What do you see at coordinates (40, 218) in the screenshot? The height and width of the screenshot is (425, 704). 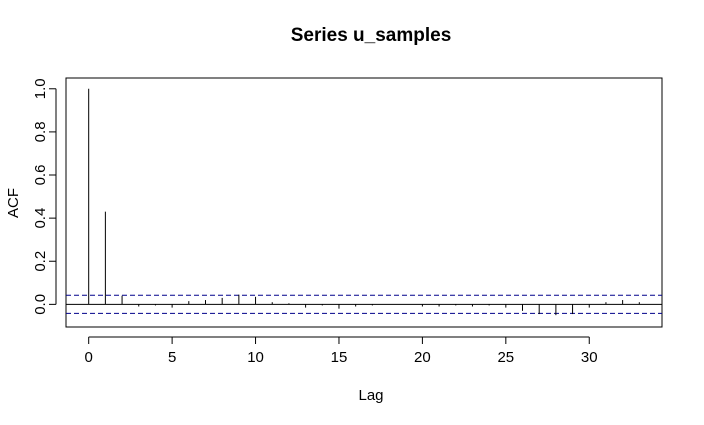 I see `y-tick-label: 0.4` at bounding box center [40, 218].